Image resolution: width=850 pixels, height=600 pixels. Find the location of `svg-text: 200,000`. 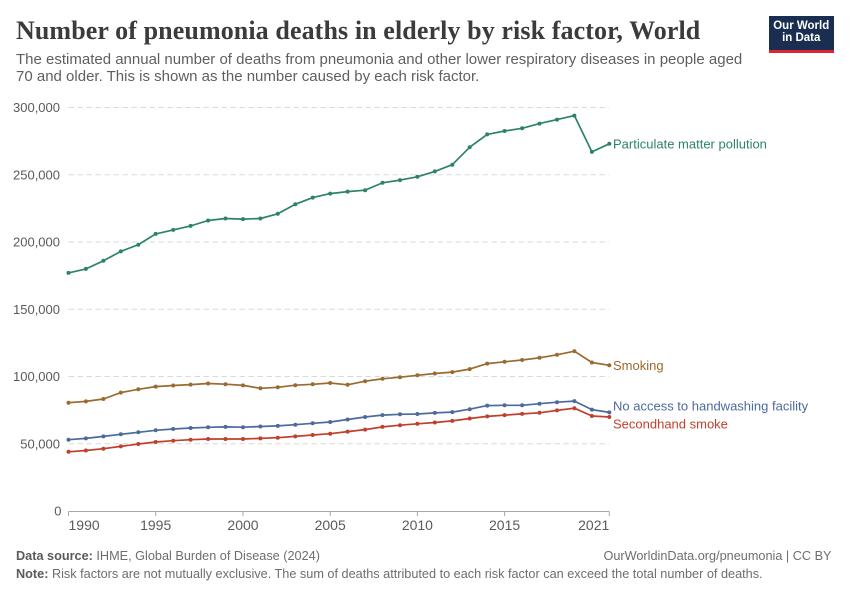

svg-text: 200,000 is located at coordinates (36, 242).